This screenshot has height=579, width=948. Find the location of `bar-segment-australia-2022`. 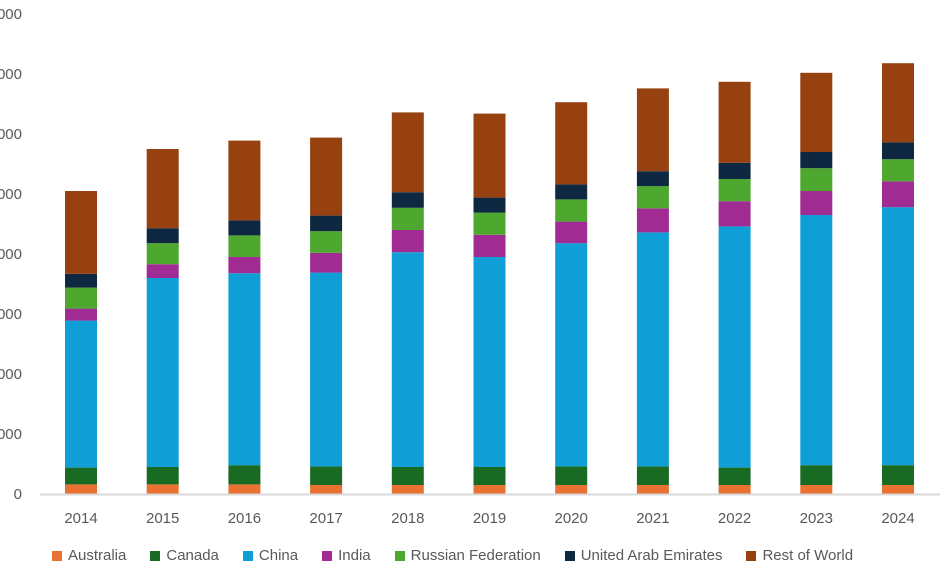

bar-segment-australia-2022 is located at coordinates (734, 489).